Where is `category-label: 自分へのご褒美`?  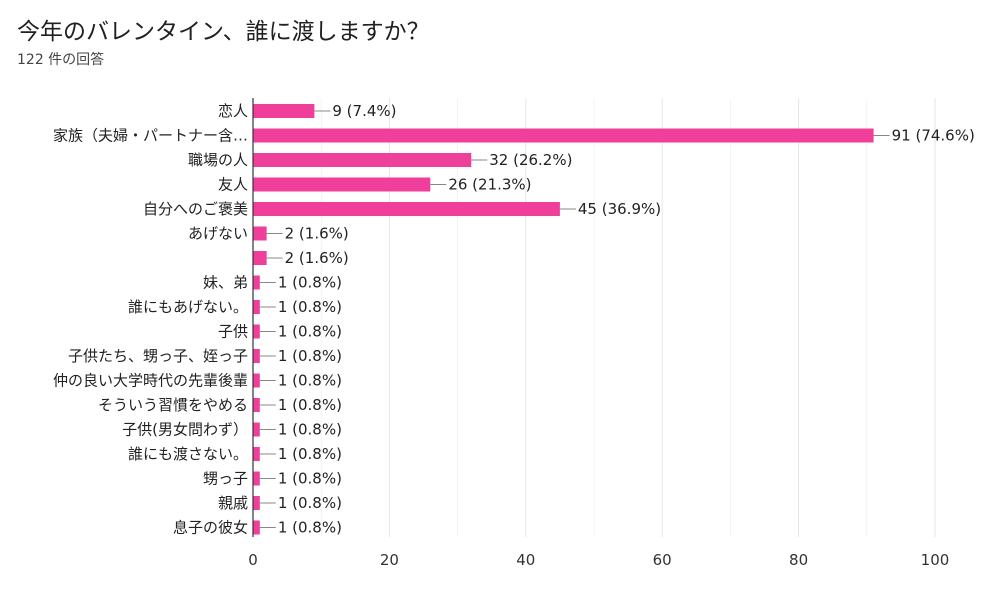 category-label: 自分へのご褒美 is located at coordinates (195, 209).